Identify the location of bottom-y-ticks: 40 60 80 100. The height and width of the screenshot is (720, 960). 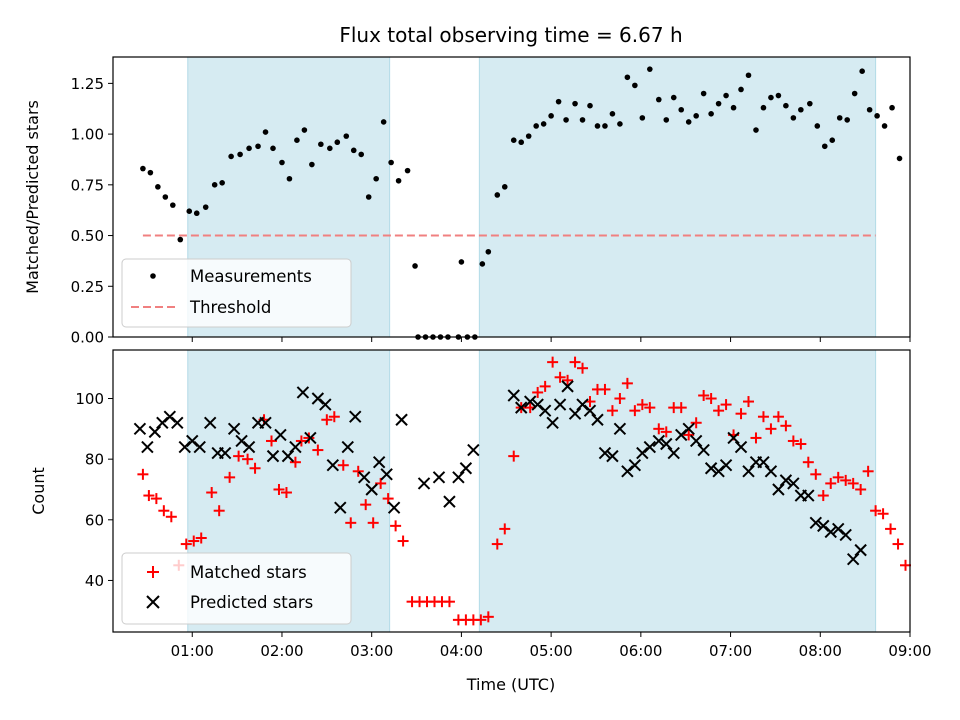
(94, 490).